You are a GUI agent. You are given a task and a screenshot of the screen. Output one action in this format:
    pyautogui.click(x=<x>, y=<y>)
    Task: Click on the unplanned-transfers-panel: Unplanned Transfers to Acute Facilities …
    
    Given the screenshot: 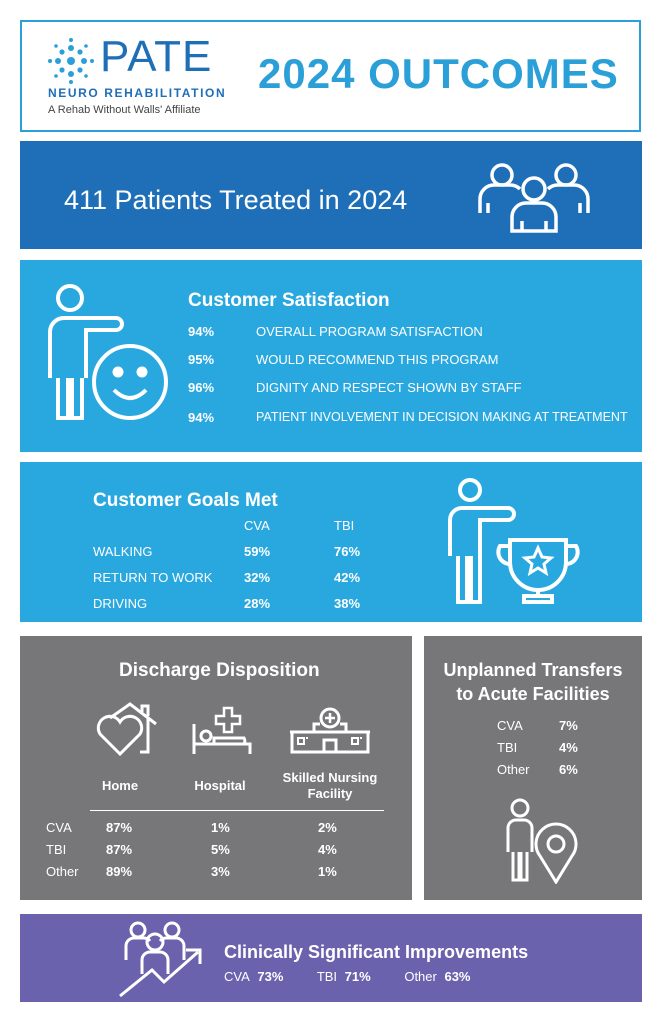 What is the action you would take?
    pyautogui.click(x=533, y=768)
    